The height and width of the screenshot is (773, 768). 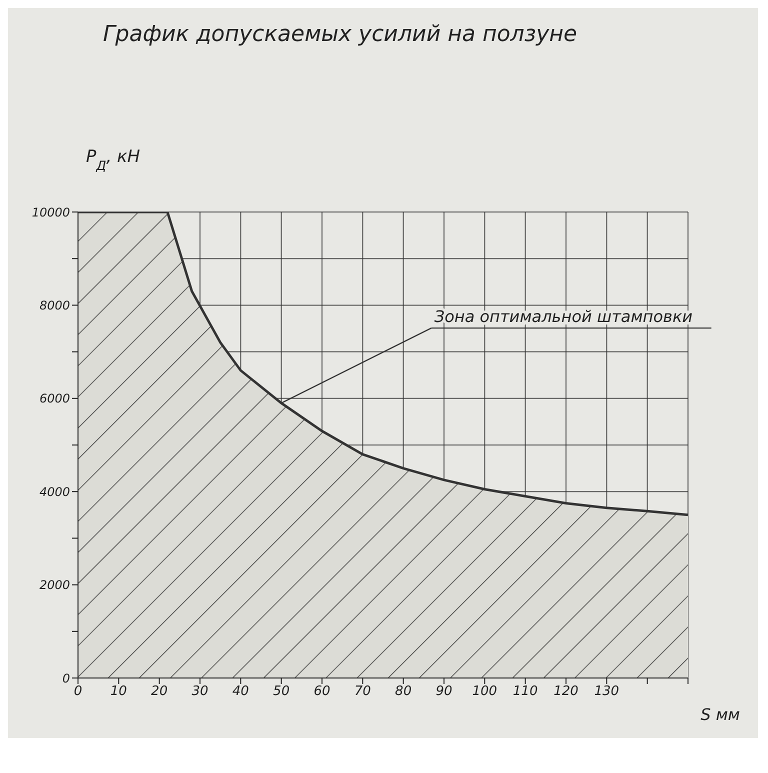 I want to click on x-tick-label: 60, so click(x=322, y=692).